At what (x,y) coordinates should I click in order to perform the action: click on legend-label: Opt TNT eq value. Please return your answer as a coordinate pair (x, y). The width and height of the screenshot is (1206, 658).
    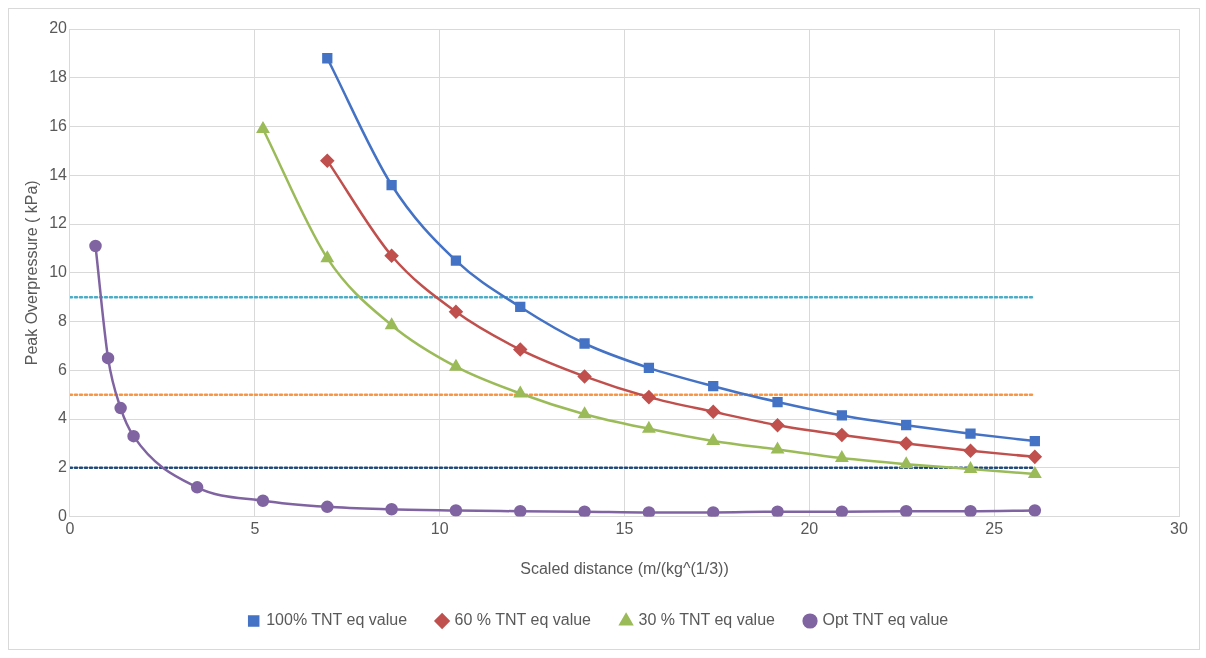
    Looking at the image, I should click on (885, 620).